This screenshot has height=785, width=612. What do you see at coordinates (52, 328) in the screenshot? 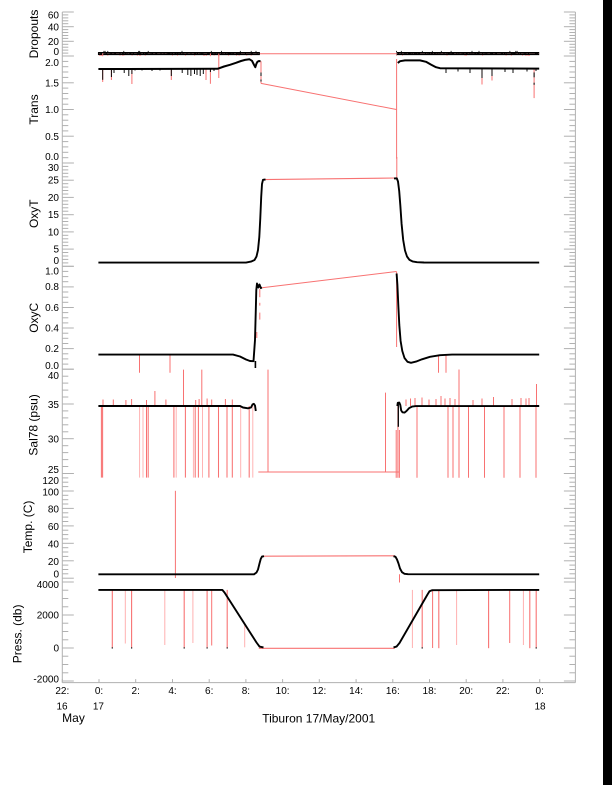
I see `svg-text: 0.4` at bounding box center [52, 328].